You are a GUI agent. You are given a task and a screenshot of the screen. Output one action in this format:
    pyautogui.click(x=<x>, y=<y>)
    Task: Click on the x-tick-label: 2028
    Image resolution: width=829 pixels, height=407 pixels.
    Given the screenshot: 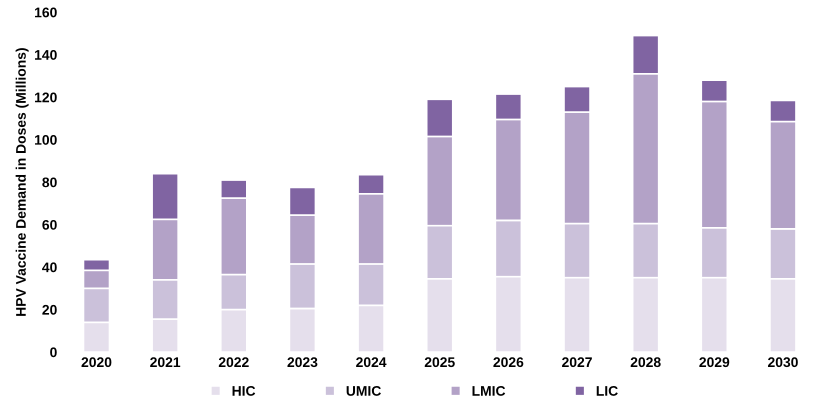 What is the action you would take?
    pyautogui.click(x=645, y=362)
    